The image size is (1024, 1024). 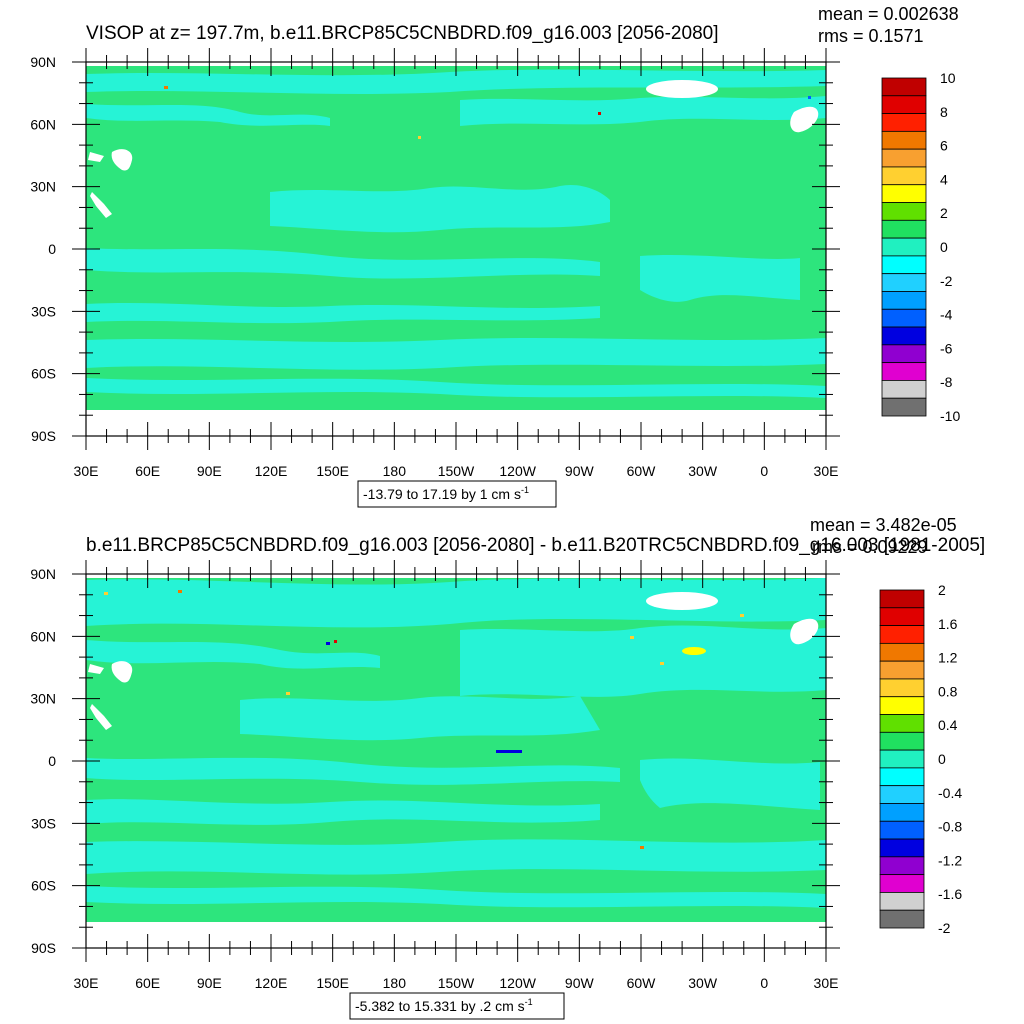 What do you see at coordinates (950, 827) in the screenshot?
I see `colorbar-label: -0.8` at bounding box center [950, 827].